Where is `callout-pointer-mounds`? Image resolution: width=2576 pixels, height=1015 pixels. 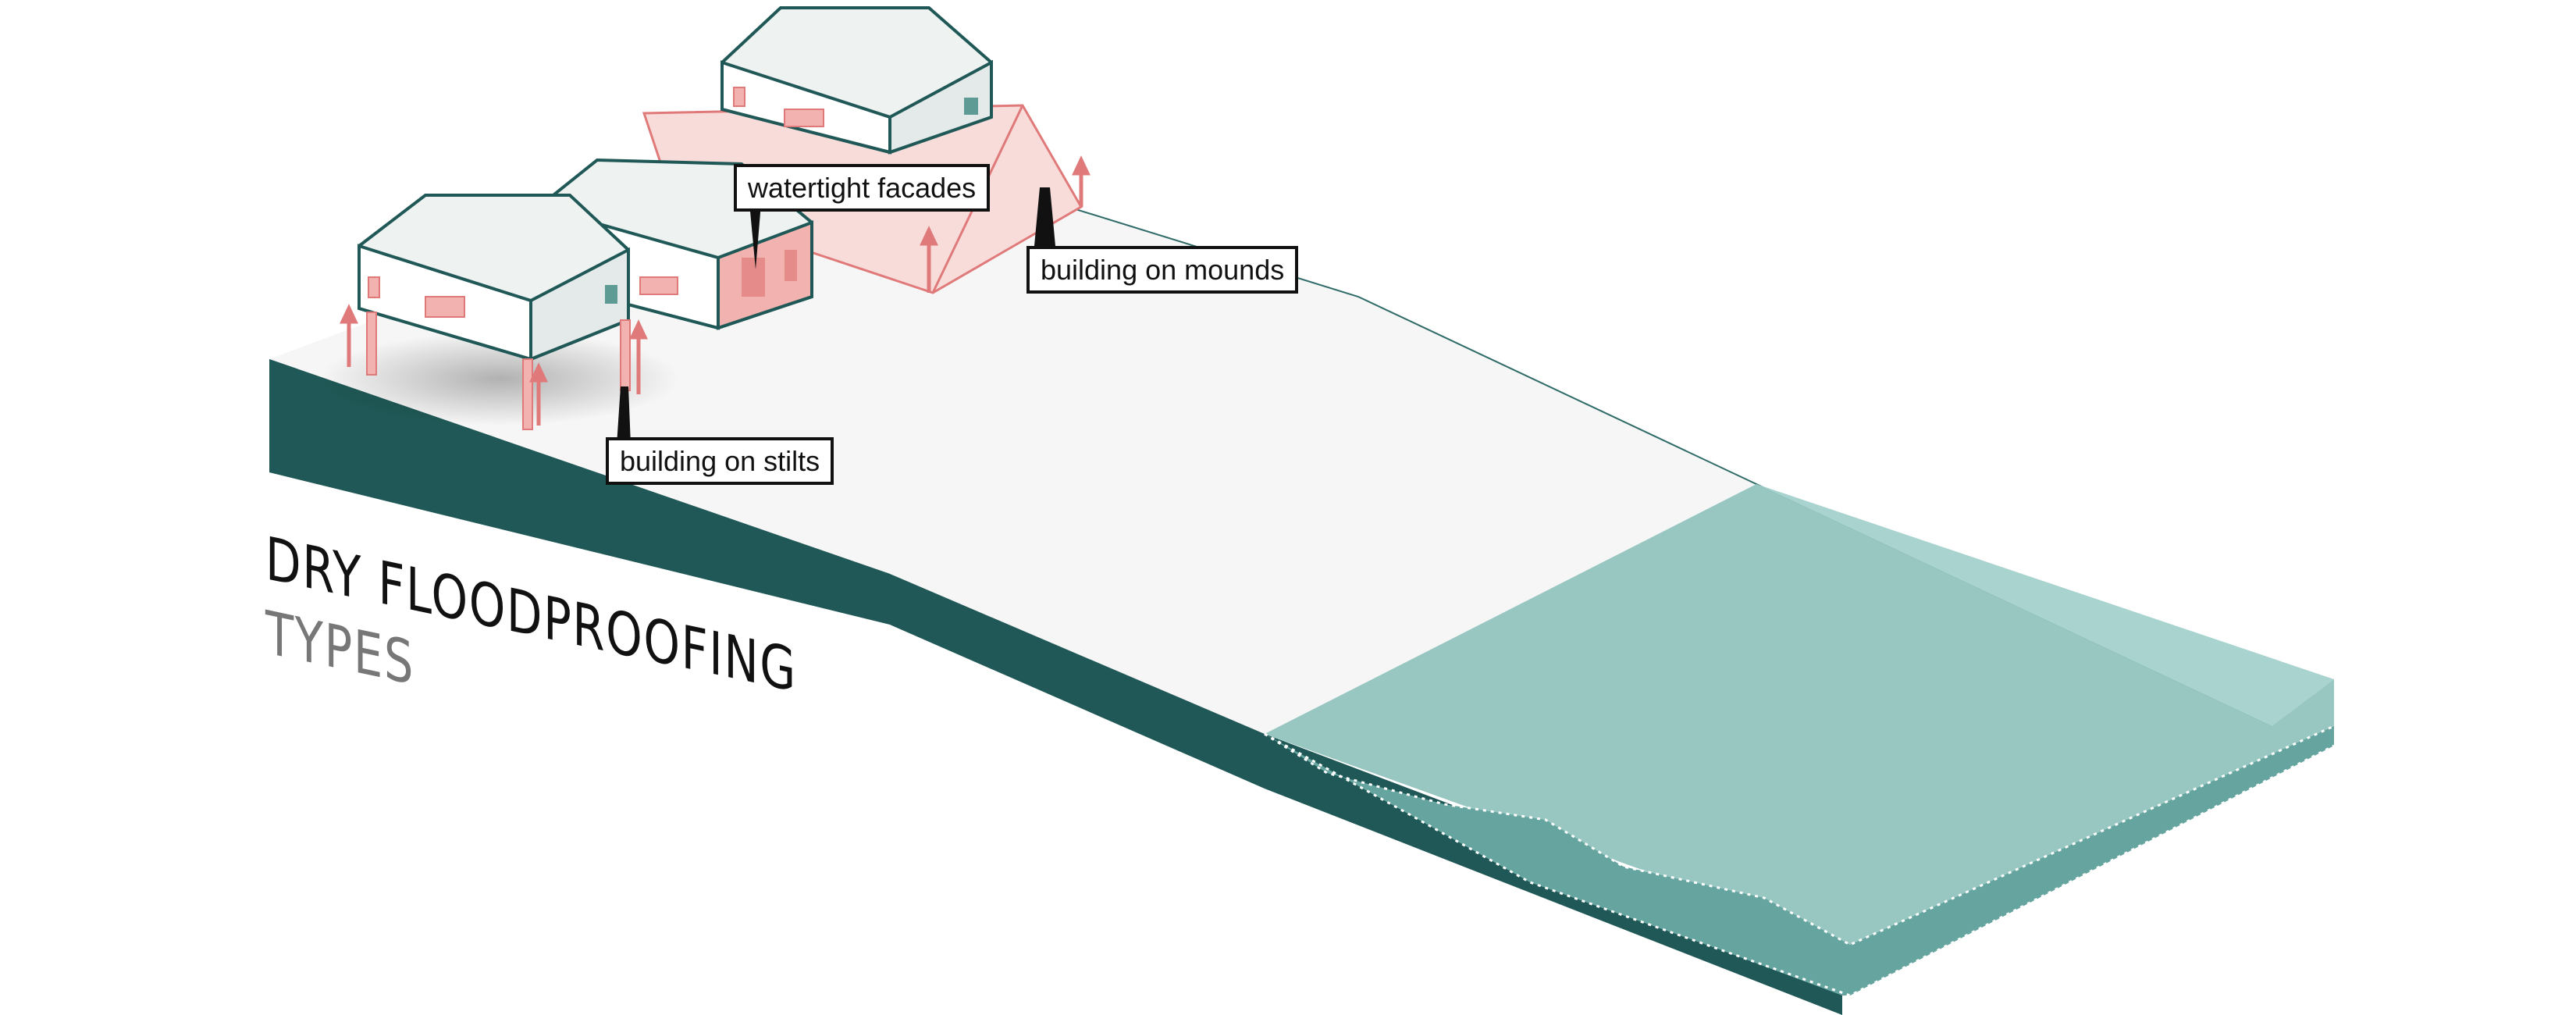 callout-pointer-mounds is located at coordinates (1044, 216).